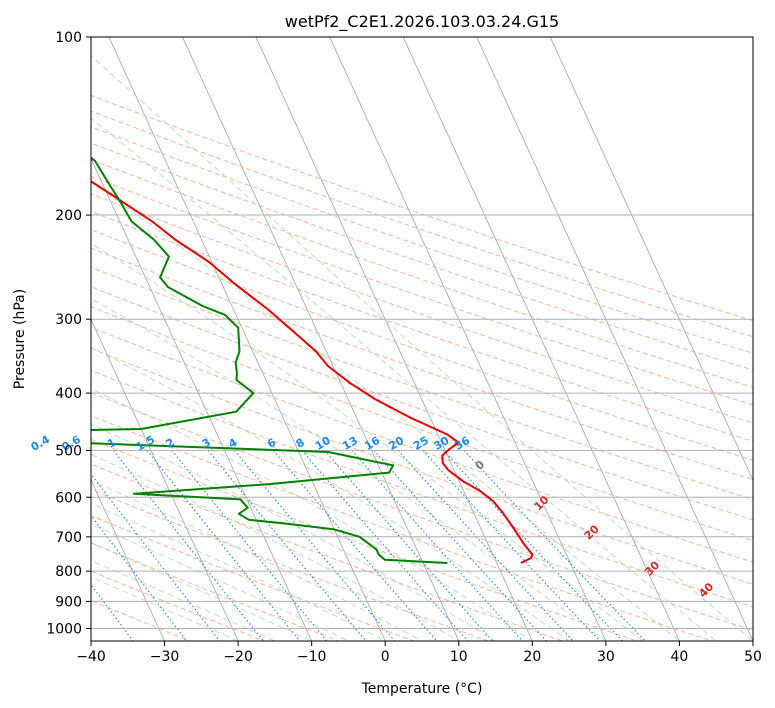  What do you see at coordinates (68, 498) in the screenshot?
I see `y-tick-label: 600` at bounding box center [68, 498].